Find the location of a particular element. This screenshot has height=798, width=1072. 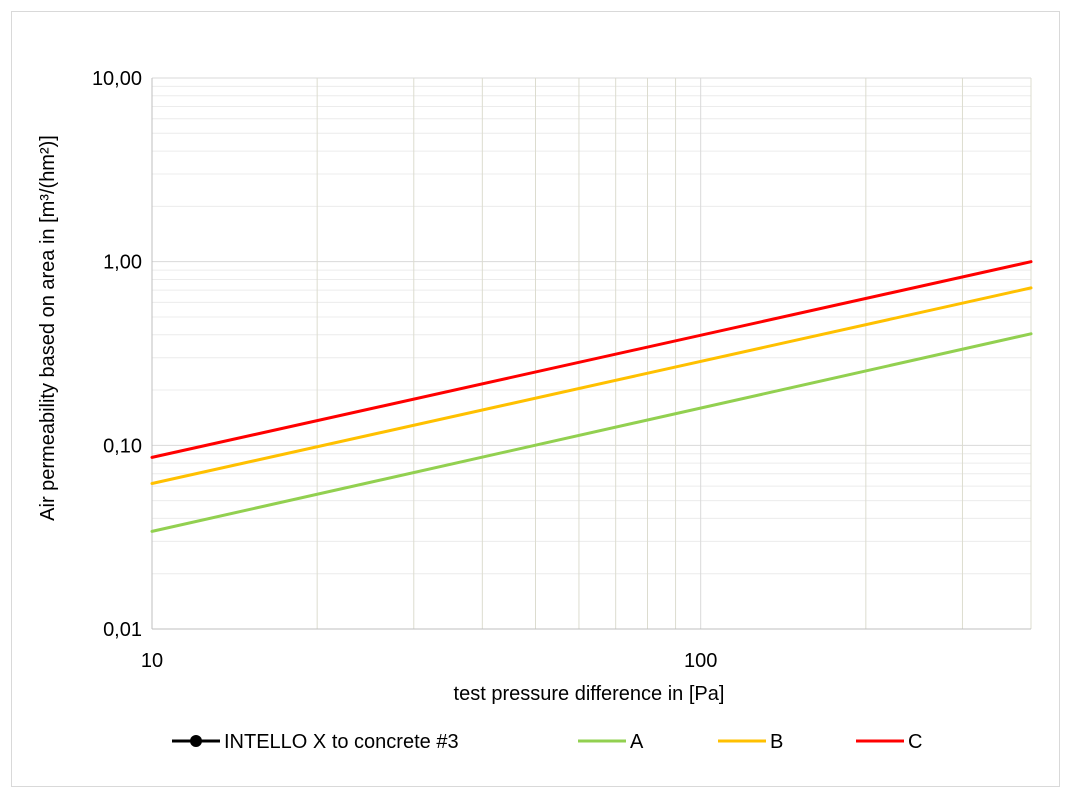

legend-label-c: C is located at coordinates (915, 742).